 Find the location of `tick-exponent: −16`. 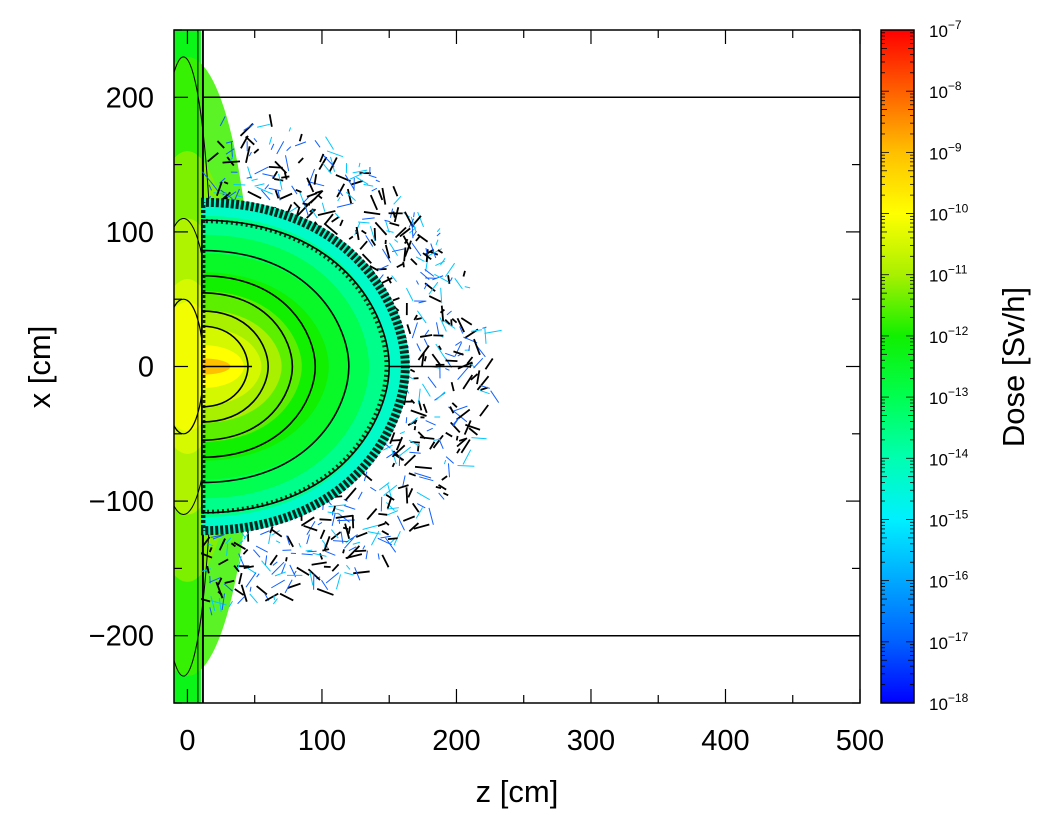

tick-exponent: −16 is located at coordinates (958, 576).